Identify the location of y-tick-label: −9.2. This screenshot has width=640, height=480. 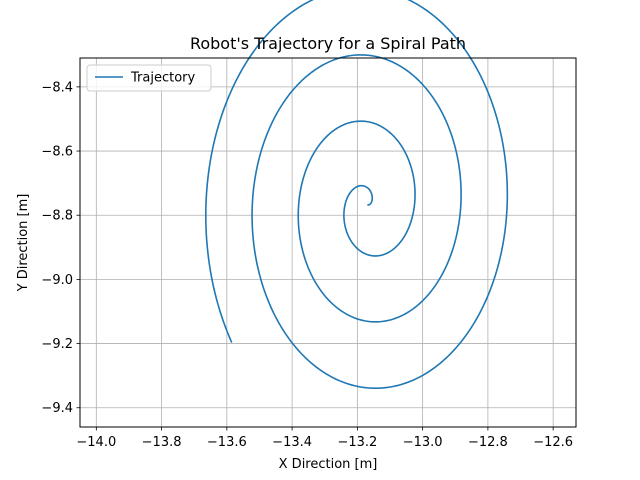
(57, 344).